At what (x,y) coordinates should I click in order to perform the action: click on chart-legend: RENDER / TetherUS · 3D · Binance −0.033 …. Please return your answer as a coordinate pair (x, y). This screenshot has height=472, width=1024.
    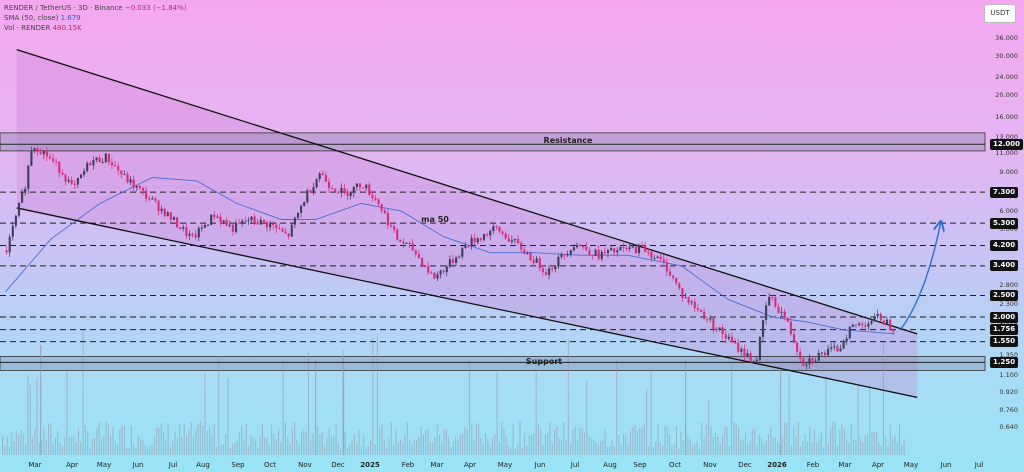
    Looking at the image, I should click on (95, 18).